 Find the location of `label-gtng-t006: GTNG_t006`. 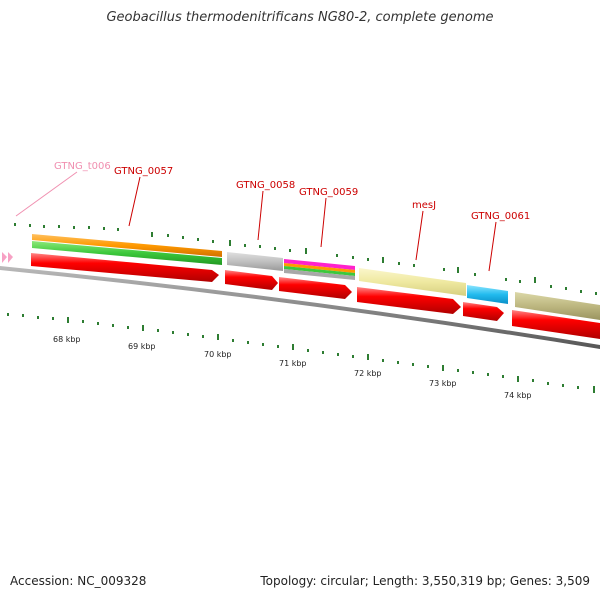

label-gtng-t006: GTNG_t006 is located at coordinates (82, 166).